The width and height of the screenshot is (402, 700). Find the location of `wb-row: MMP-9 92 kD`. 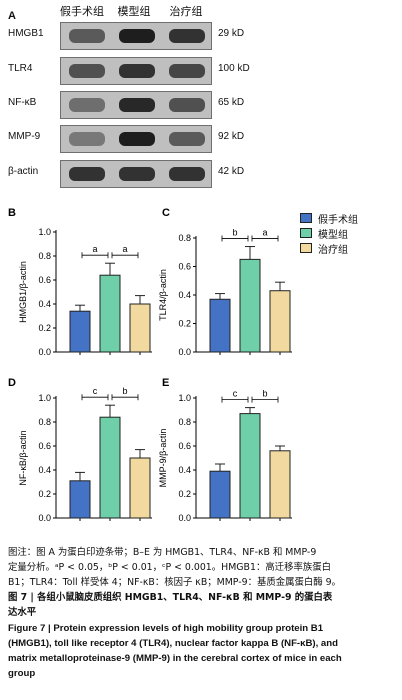

wb-row: MMP-9 92 kD is located at coordinates (150, 138).